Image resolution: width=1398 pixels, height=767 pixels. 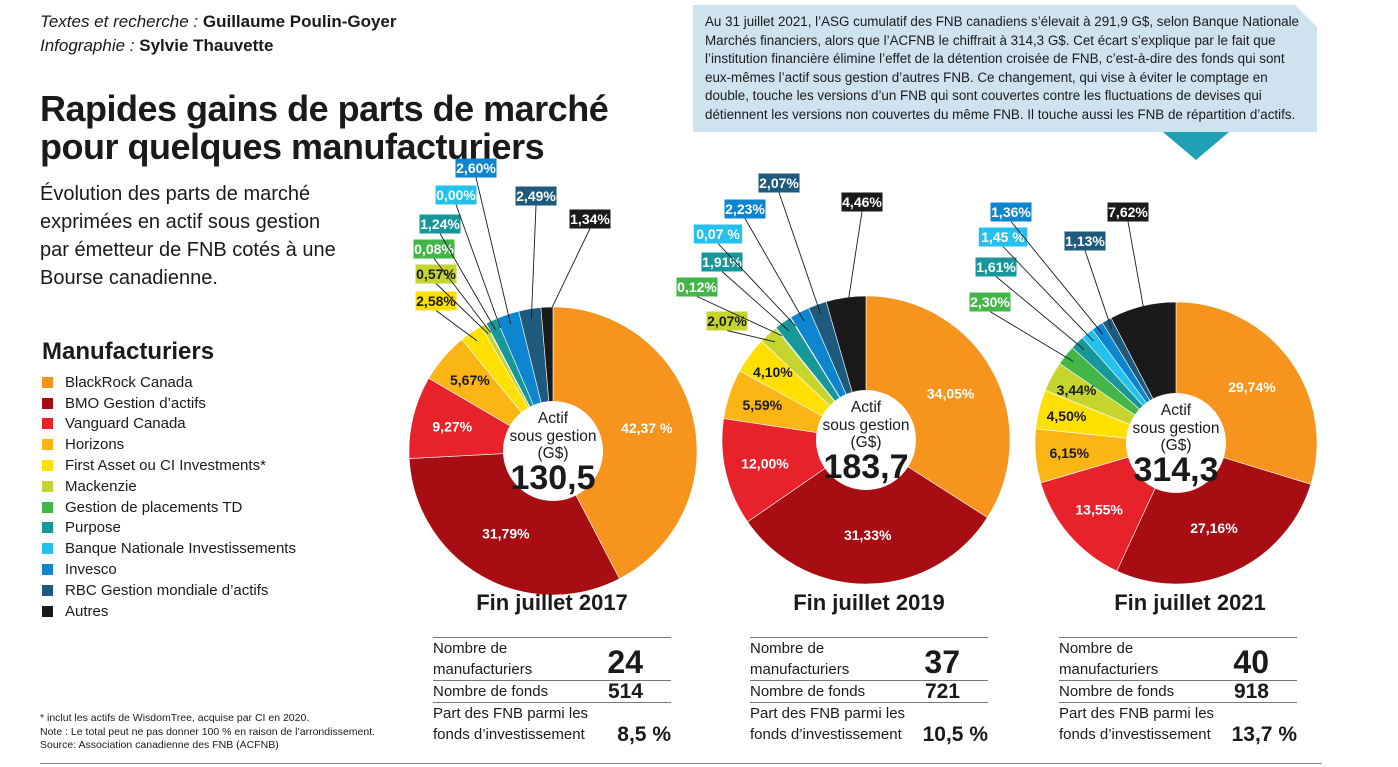 I want to click on stats-row: Nombre de fonds 514, so click(x=552, y=691).